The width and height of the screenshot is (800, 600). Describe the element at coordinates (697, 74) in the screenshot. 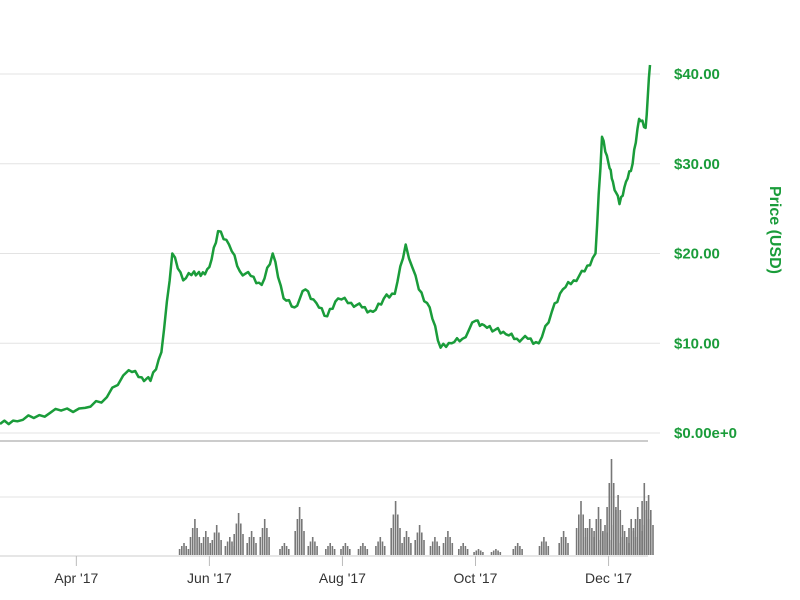

I see `y-tick-label: $40.00` at that location.